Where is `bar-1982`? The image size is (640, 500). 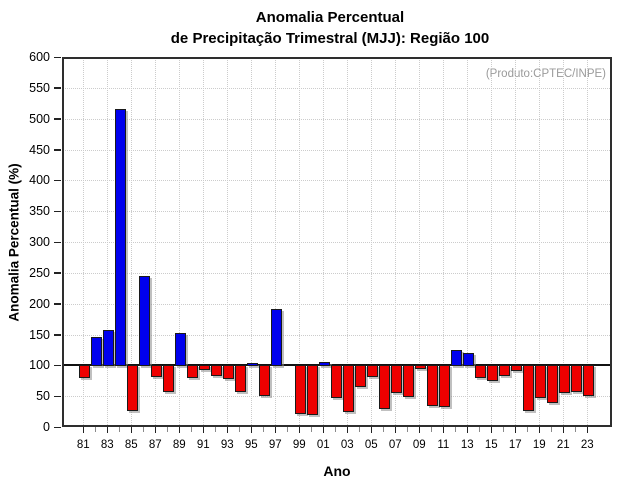 bar-1982 is located at coordinates (96, 351).